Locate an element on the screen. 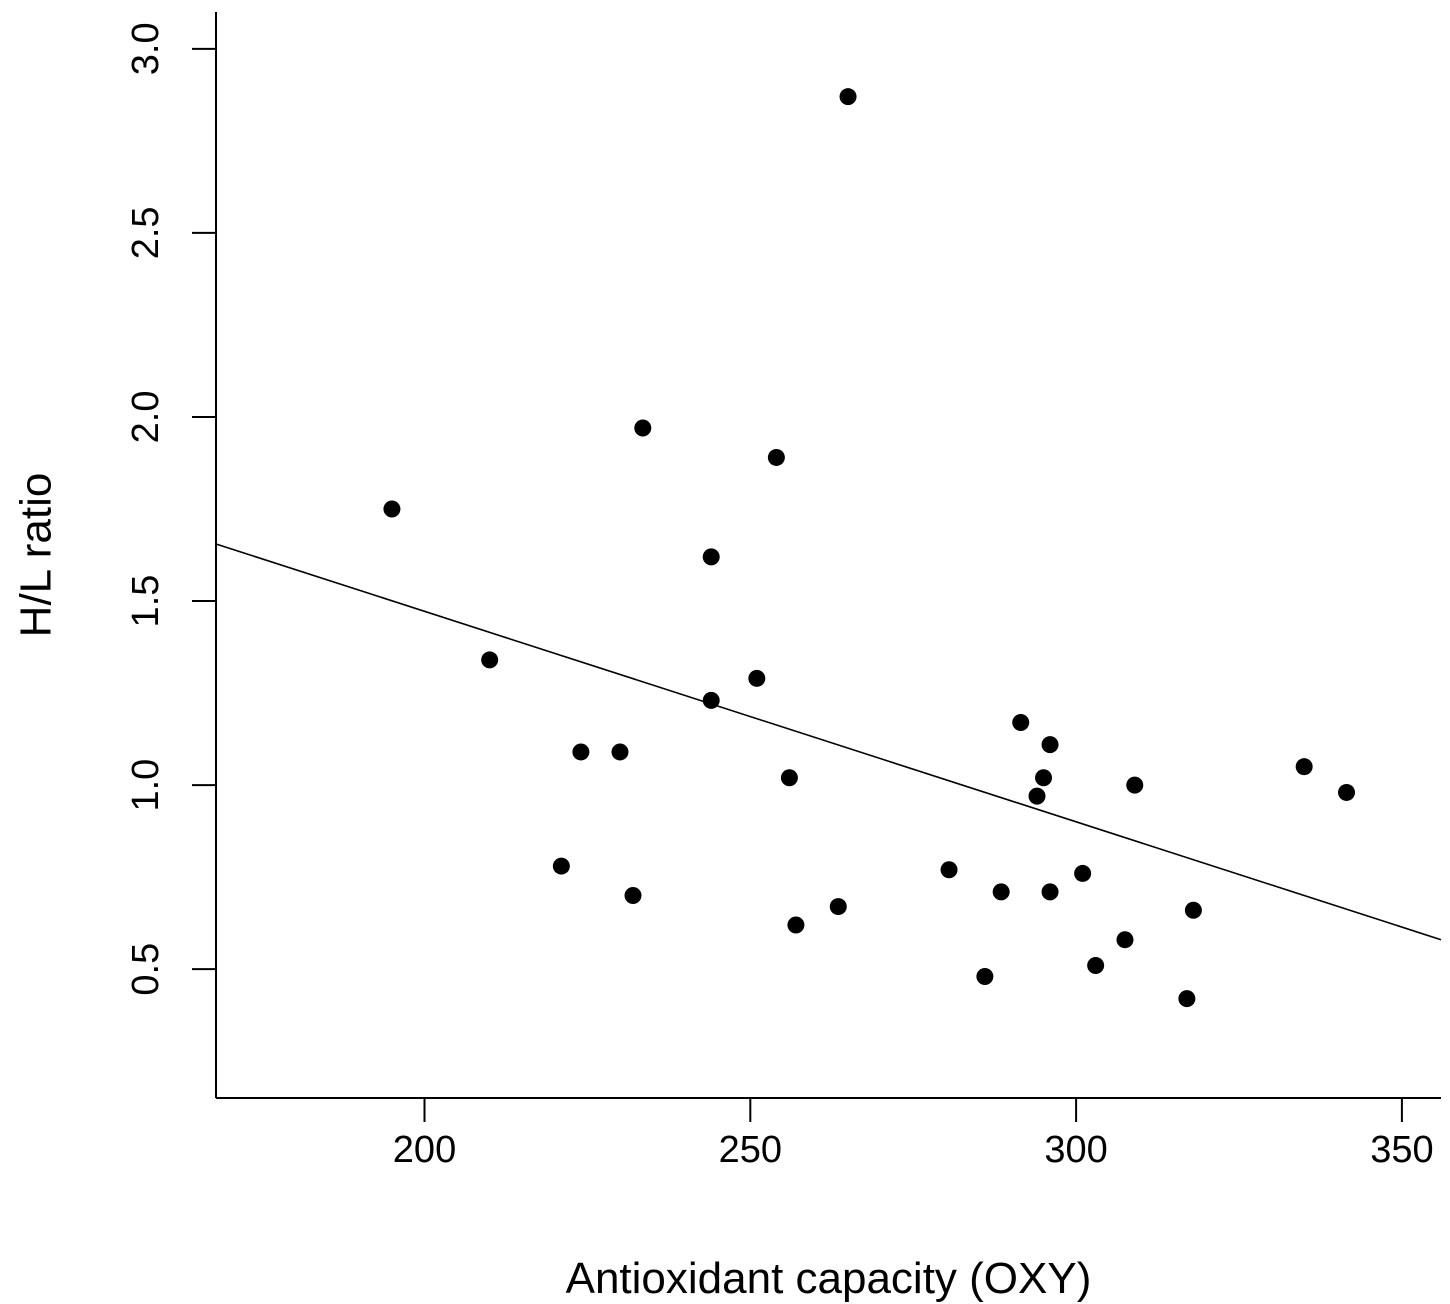 This screenshot has height=1304, width=1450. y-tick-label: 0.5 is located at coordinates (146, 969).